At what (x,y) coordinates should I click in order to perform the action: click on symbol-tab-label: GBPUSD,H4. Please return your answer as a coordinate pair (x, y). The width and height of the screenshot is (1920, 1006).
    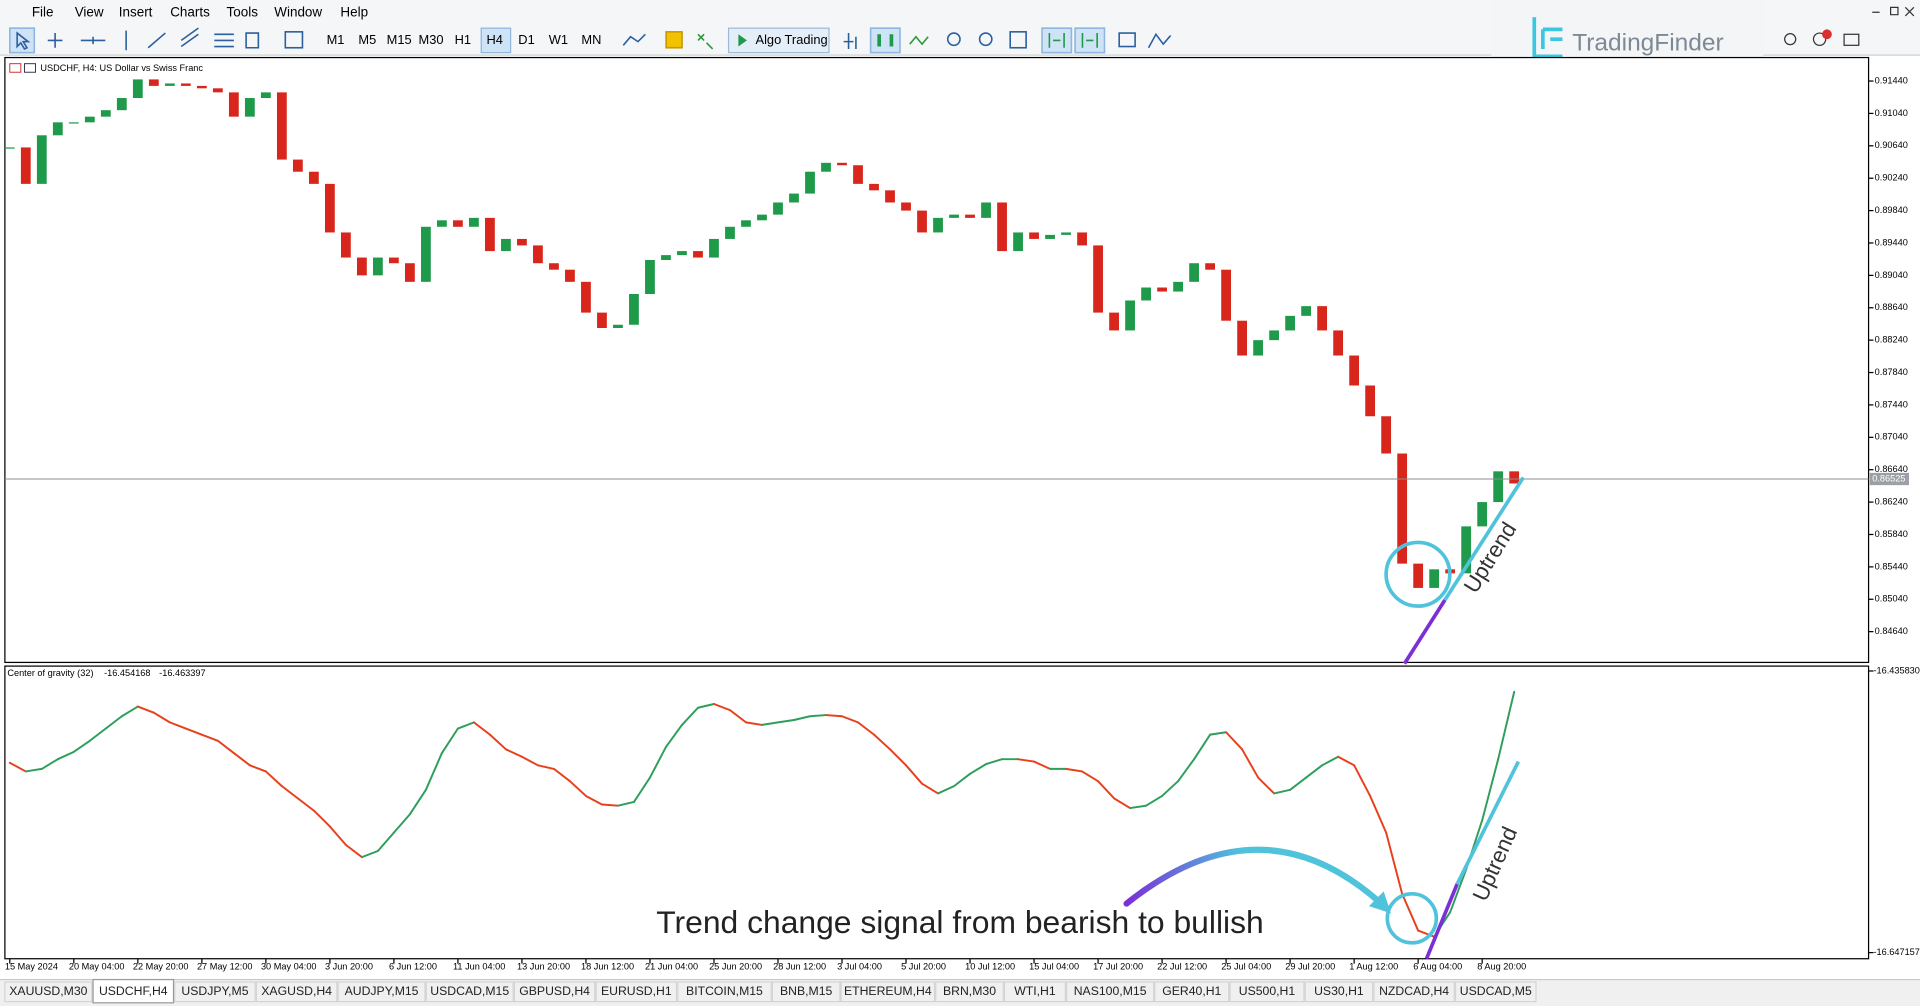
    Looking at the image, I should click on (554, 991).